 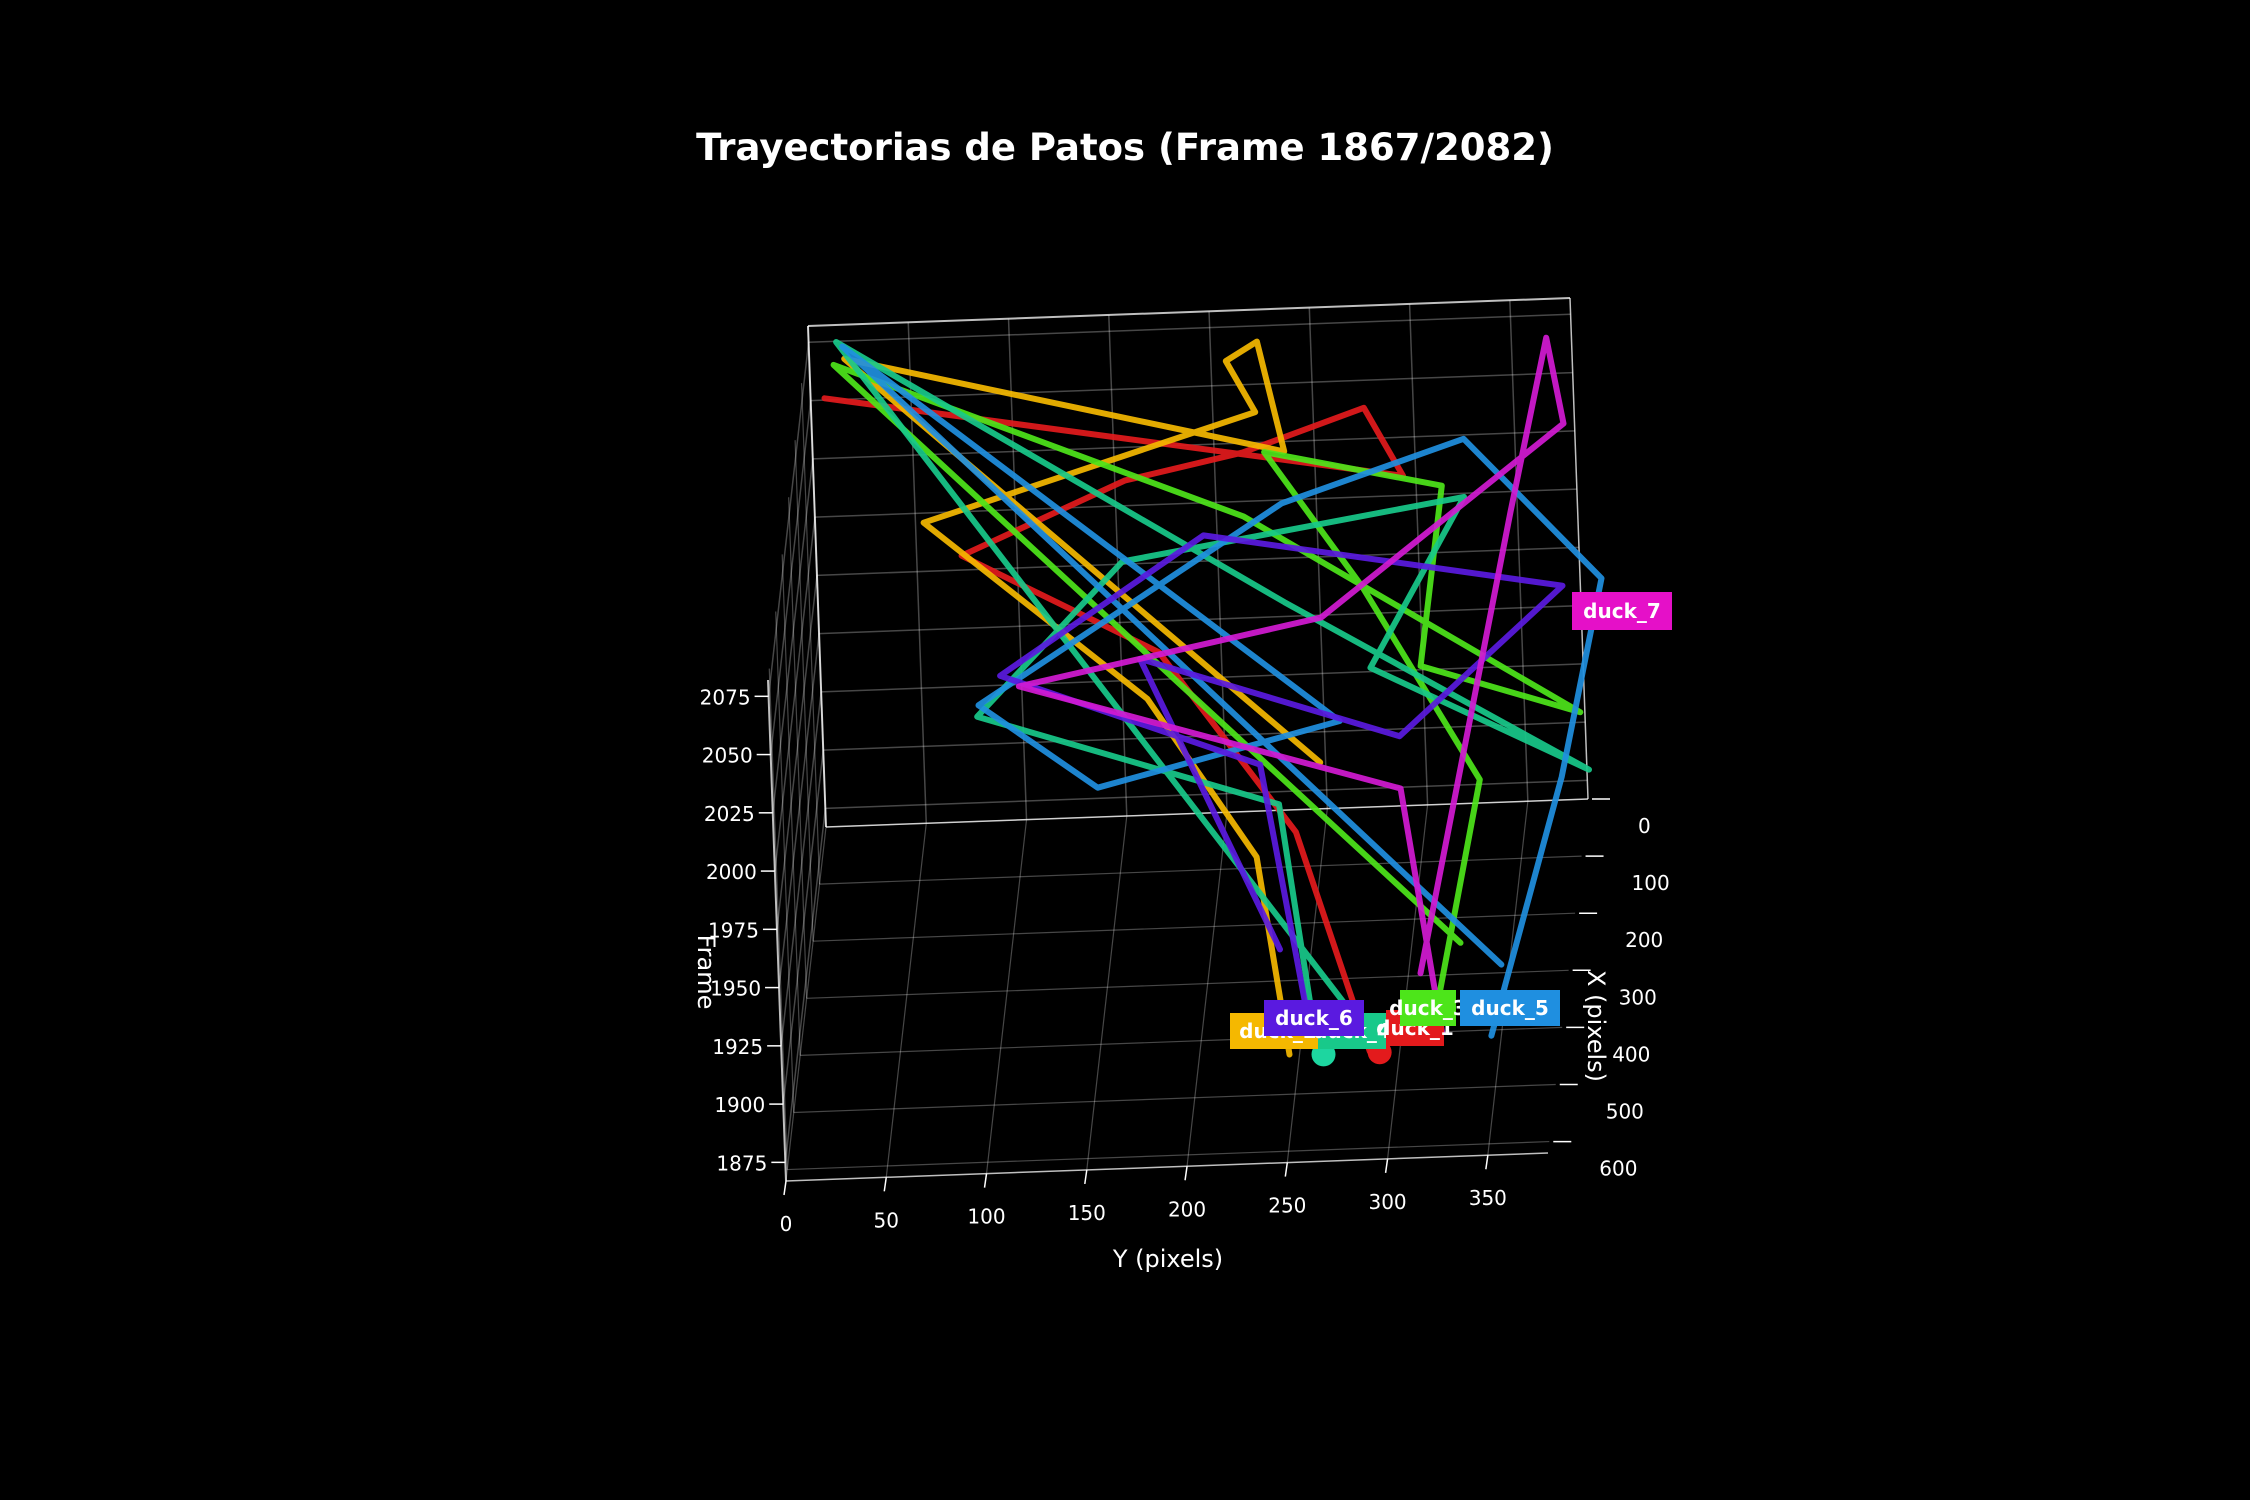 What do you see at coordinates (786, 1224) in the screenshot?
I see `x-tick-label: 0` at bounding box center [786, 1224].